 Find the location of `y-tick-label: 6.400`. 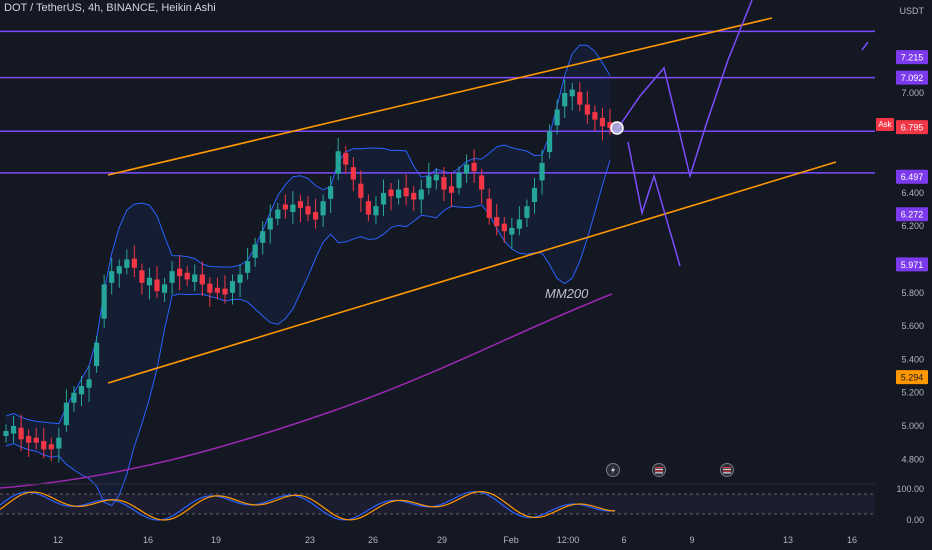

y-tick-label: 6.400 is located at coordinates (912, 193).